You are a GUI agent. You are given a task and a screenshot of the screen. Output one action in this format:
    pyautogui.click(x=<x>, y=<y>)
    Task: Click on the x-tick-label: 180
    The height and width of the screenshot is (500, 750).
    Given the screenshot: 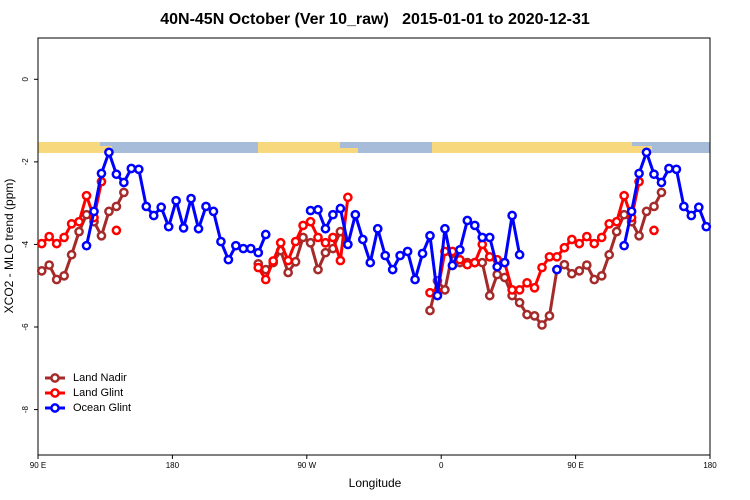 What is the action you would take?
    pyautogui.click(x=710, y=465)
    